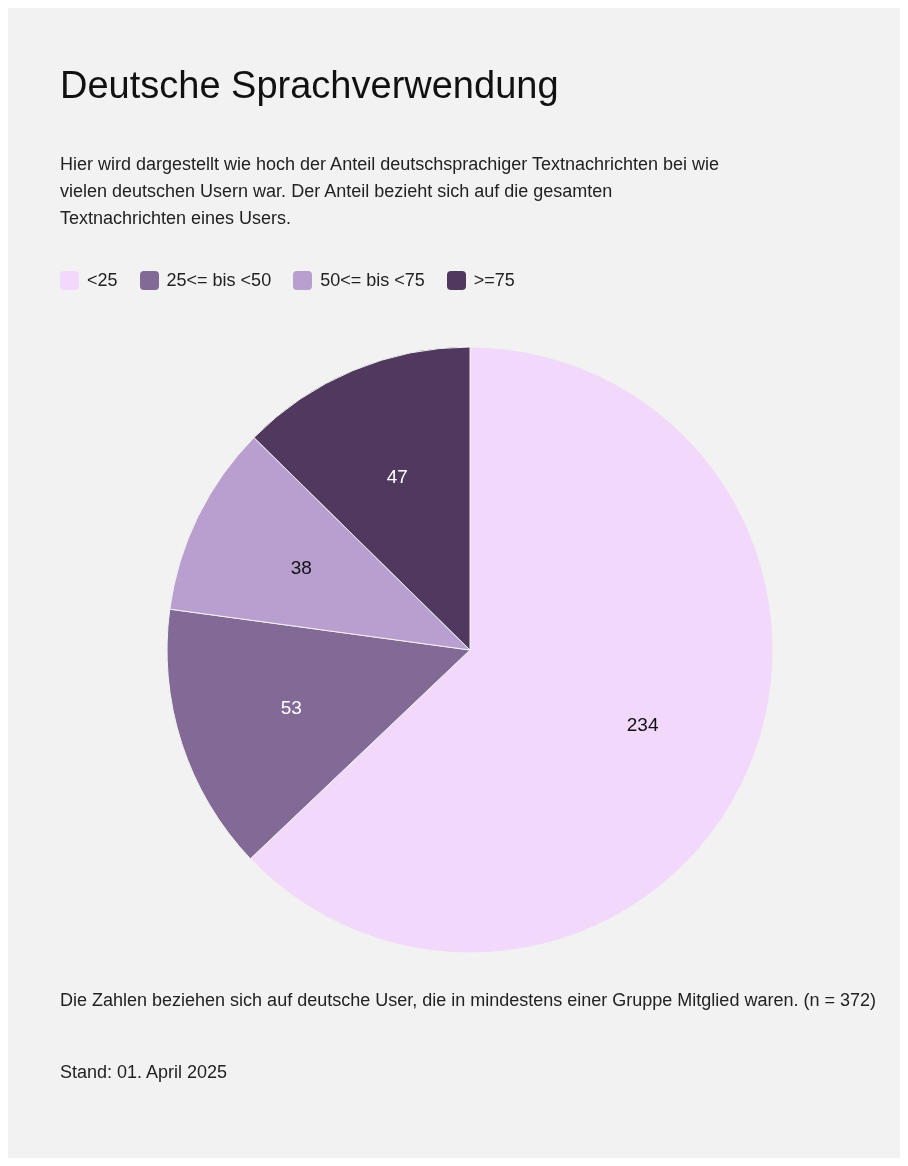 Image resolution: width=908 pixels, height=1166 pixels. Describe the element at coordinates (468, 1000) in the screenshot. I see `text: Die Zahlen beziehen sich auf deutsche User, die in mindestens einer Gruppe Mitglied waren. (n = 372)` at that location.